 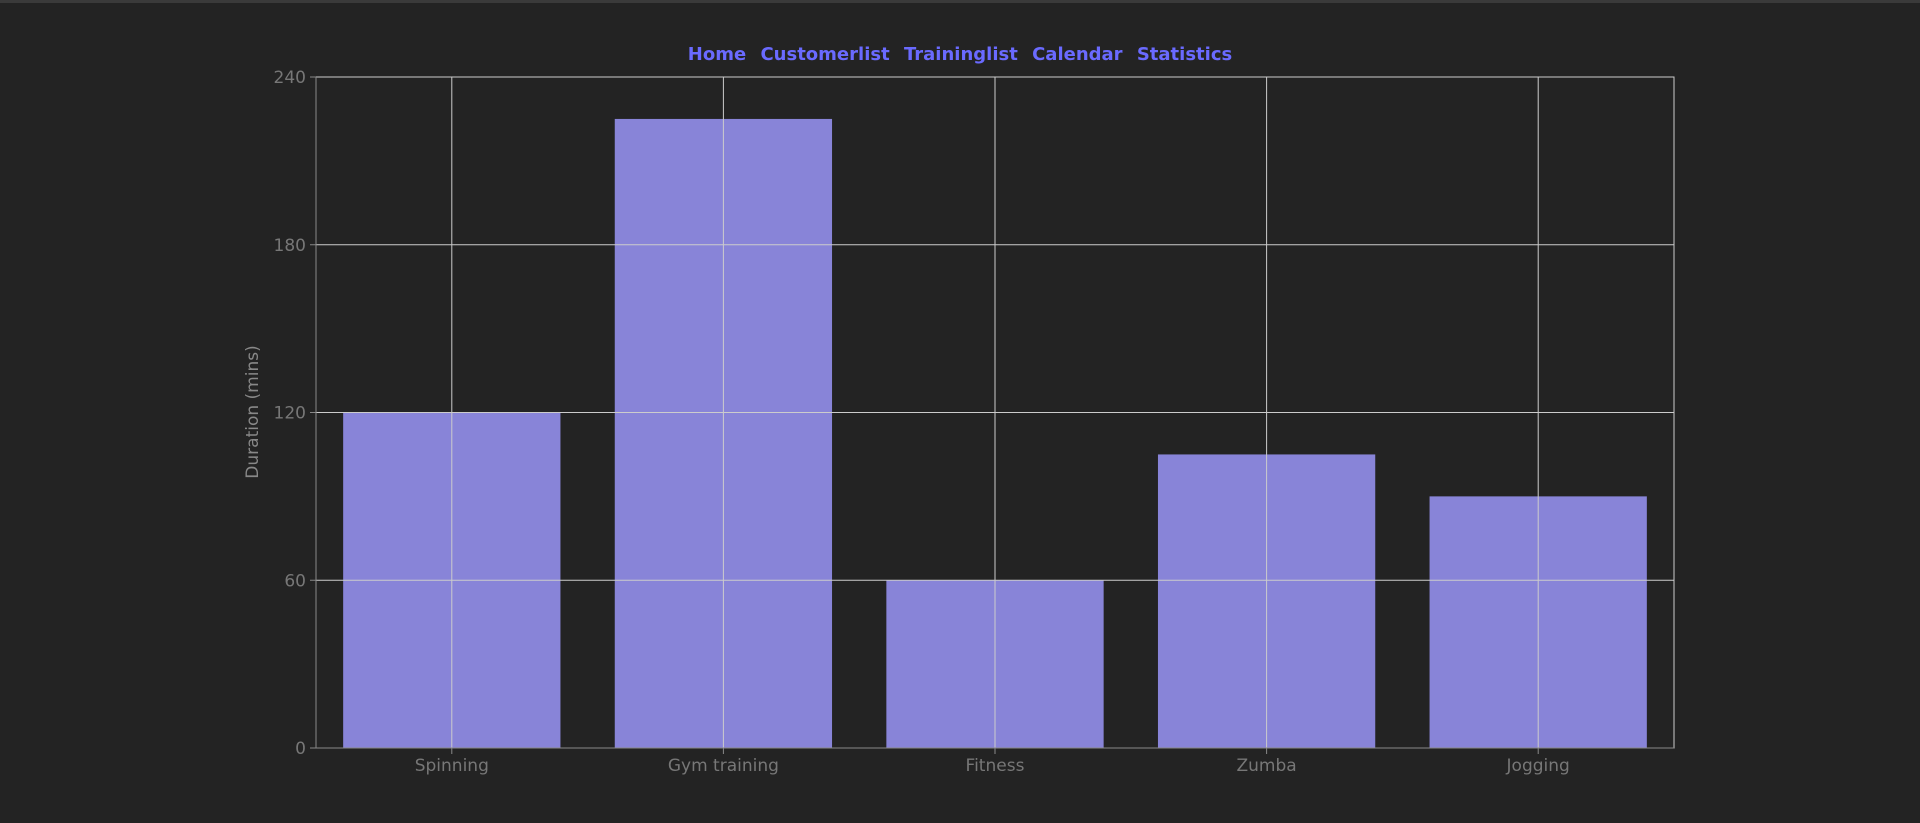 What do you see at coordinates (960, 1) in the screenshot?
I see `window-top-border` at bounding box center [960, 1].